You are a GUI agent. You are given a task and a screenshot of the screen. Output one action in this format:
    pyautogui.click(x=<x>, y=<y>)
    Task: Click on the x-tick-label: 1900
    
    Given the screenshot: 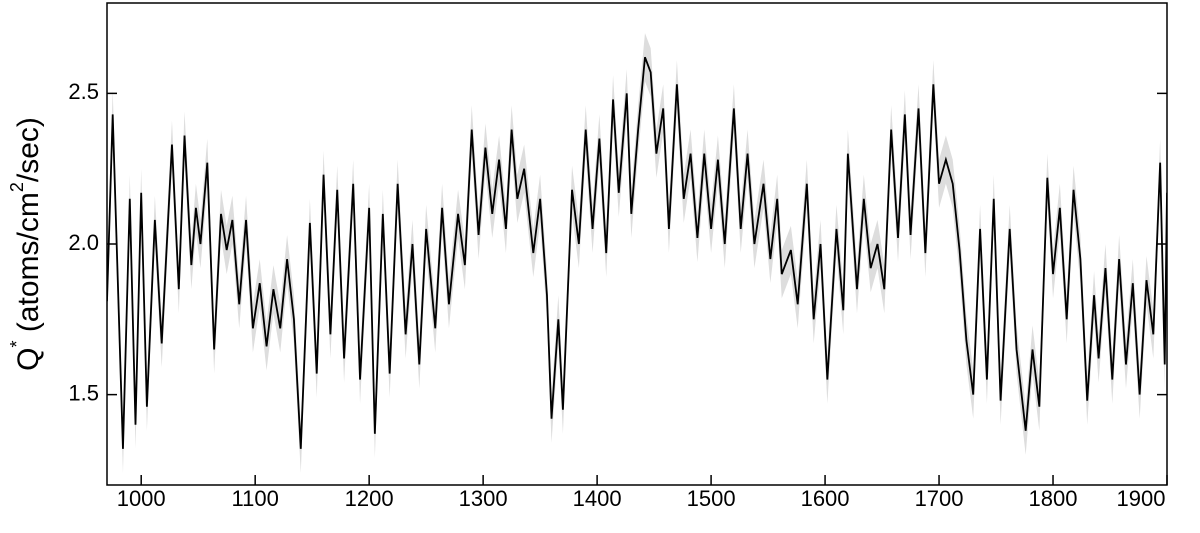 What is the action you would take?
    pyautogui.click(x=1141, y=498)
    